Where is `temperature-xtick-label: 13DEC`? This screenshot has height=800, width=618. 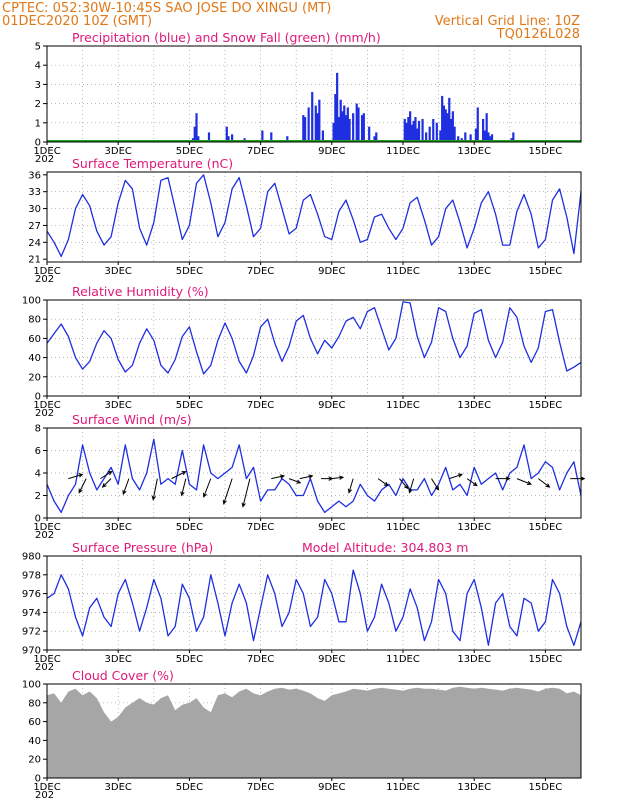 temperature-xtick-label: 13DEC is located at coordinates (474, 271).